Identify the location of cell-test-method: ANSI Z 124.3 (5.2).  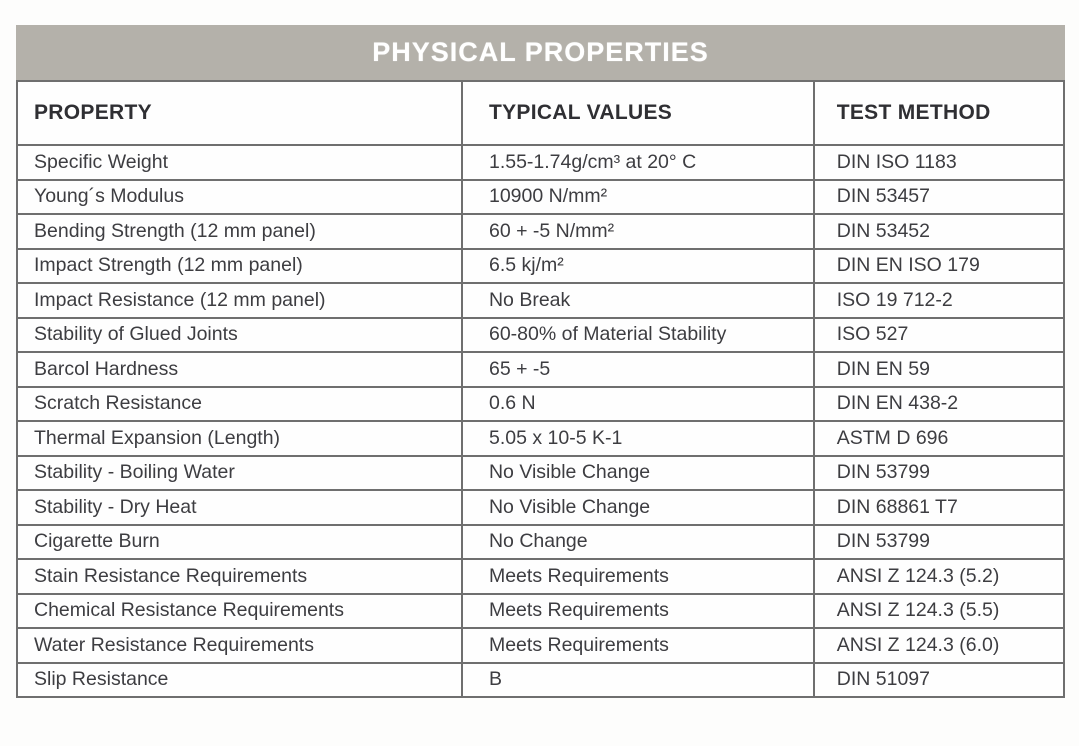
(939, 576).